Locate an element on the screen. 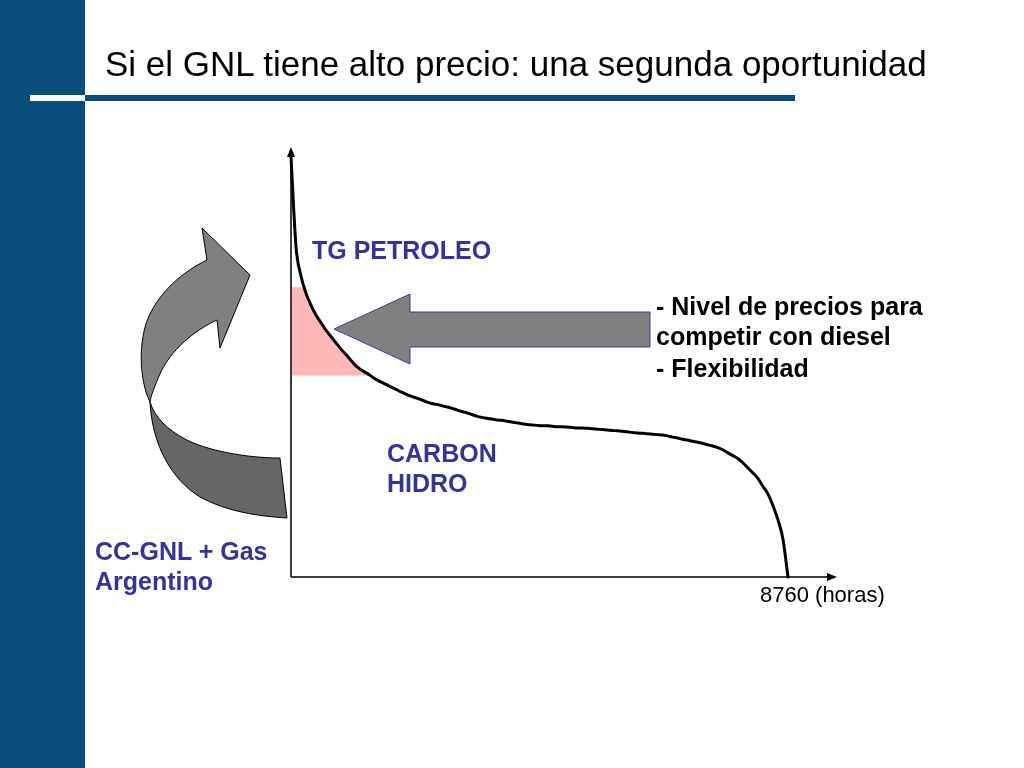  text: CC-GNL + Gas Argentino is located at coordinates (181, 566).